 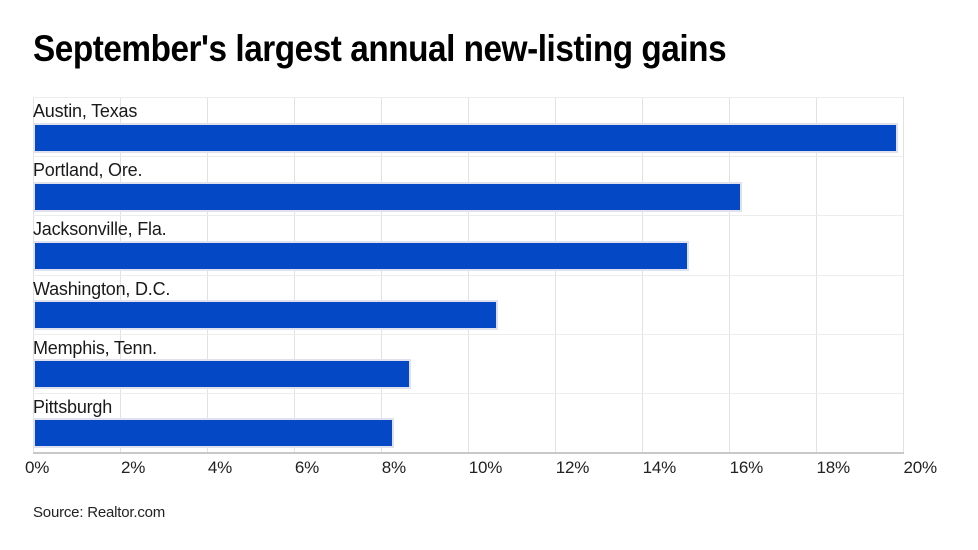 I want to click on bar-pittsburgh, so click(x=213, y=433).